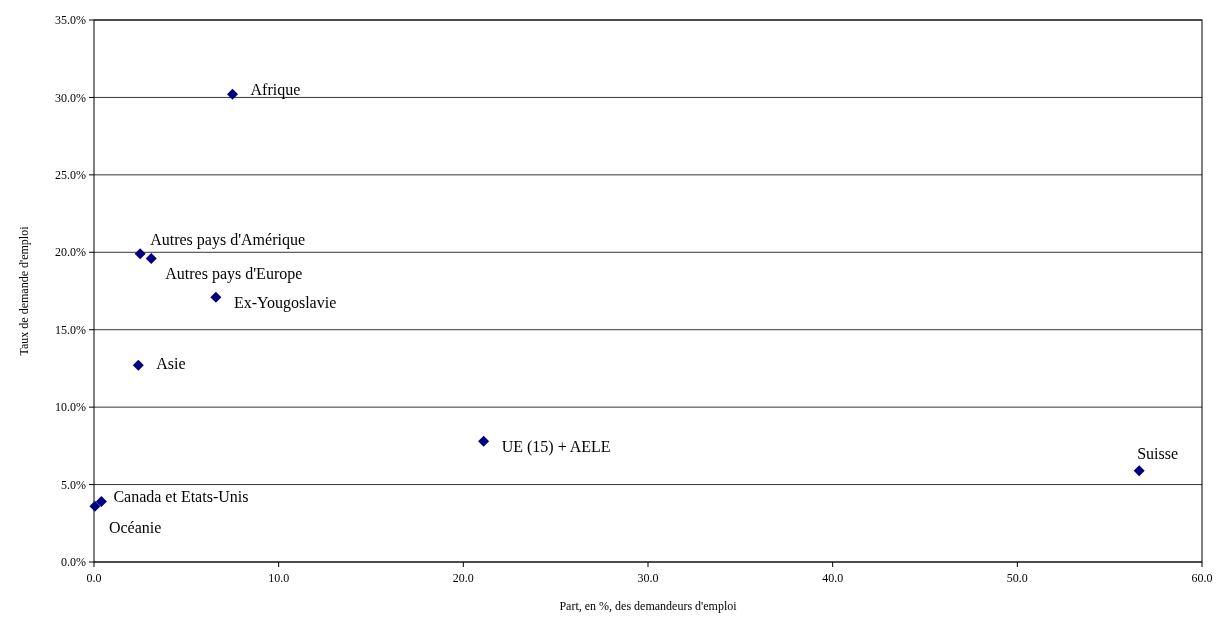  Describe the element at coordinates (24, 290) in the screenshot. I see `y-axis-title: Taux de demande d'emploi` at that location.